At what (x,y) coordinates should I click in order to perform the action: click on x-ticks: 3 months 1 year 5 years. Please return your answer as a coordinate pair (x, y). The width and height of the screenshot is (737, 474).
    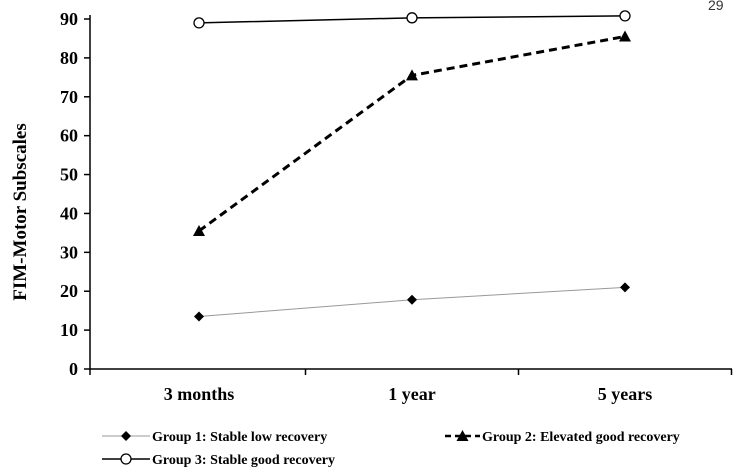
    Looking at the image, I should click on (411, 386).